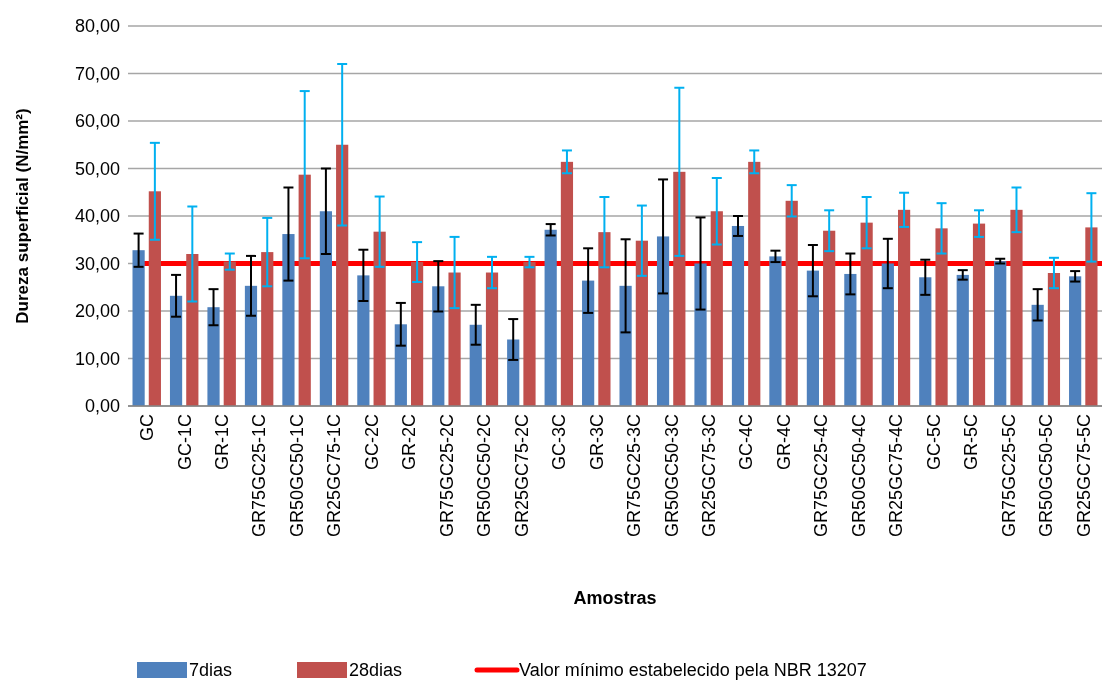 Image resolution: width=1110 pixels, height=684 pixels. I want to click on x-tick-label: GR50GC50-5C, so click(1046, 476).